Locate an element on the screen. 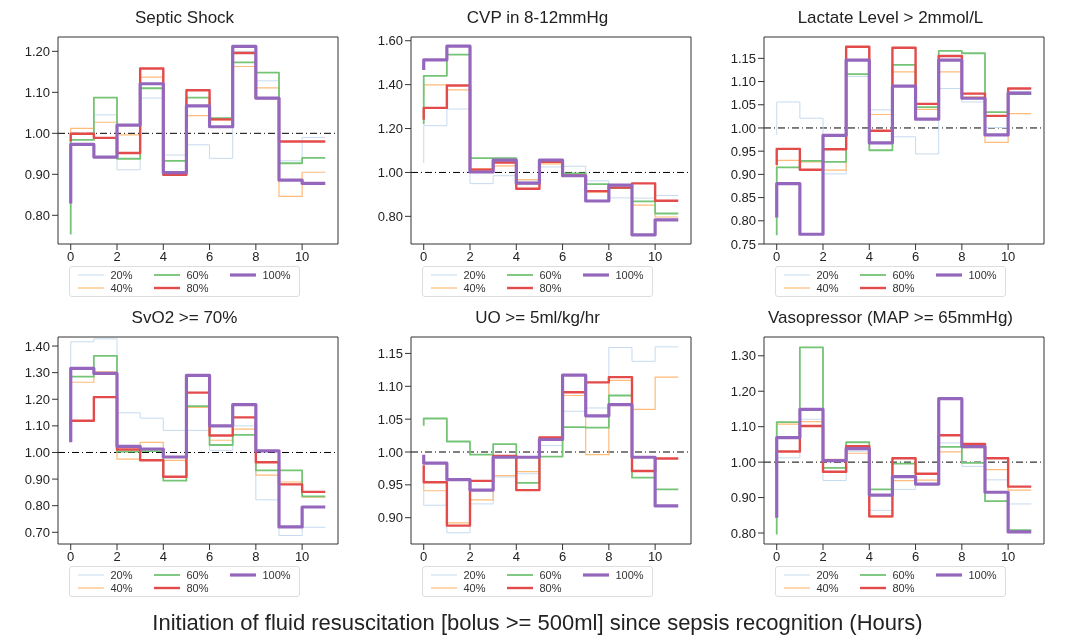 The width and height of the screenshot is (1075, 640). y-tick-label: 0.70 is located at coordinates (37, 532).